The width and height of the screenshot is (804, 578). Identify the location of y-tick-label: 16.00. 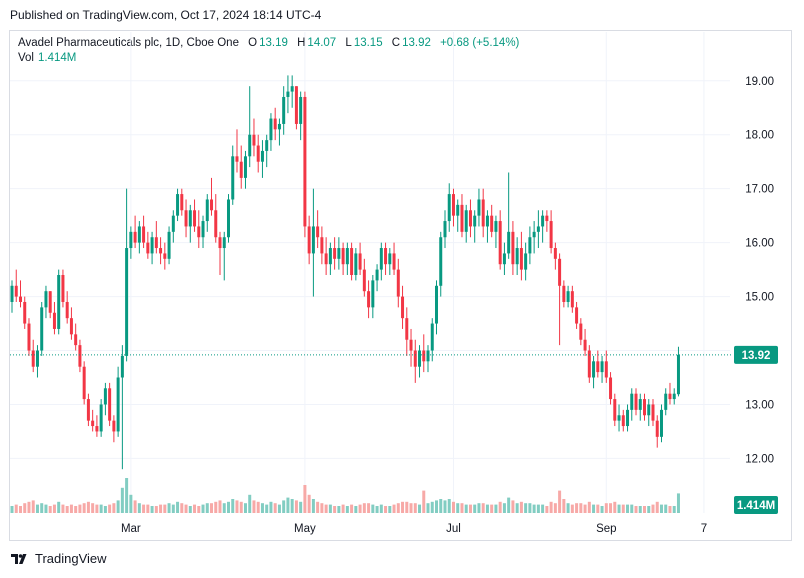
(759, 244).